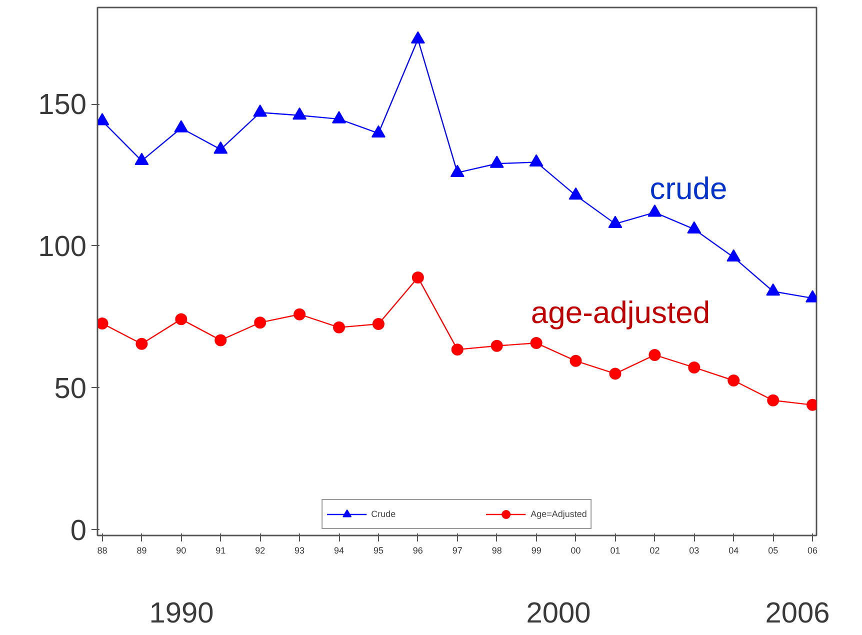 The width and height of the screenshot is (862, 635). Describe the element at coordinates (299, 551) in the screenshot. I see `x-tick-label: 93` at that location.